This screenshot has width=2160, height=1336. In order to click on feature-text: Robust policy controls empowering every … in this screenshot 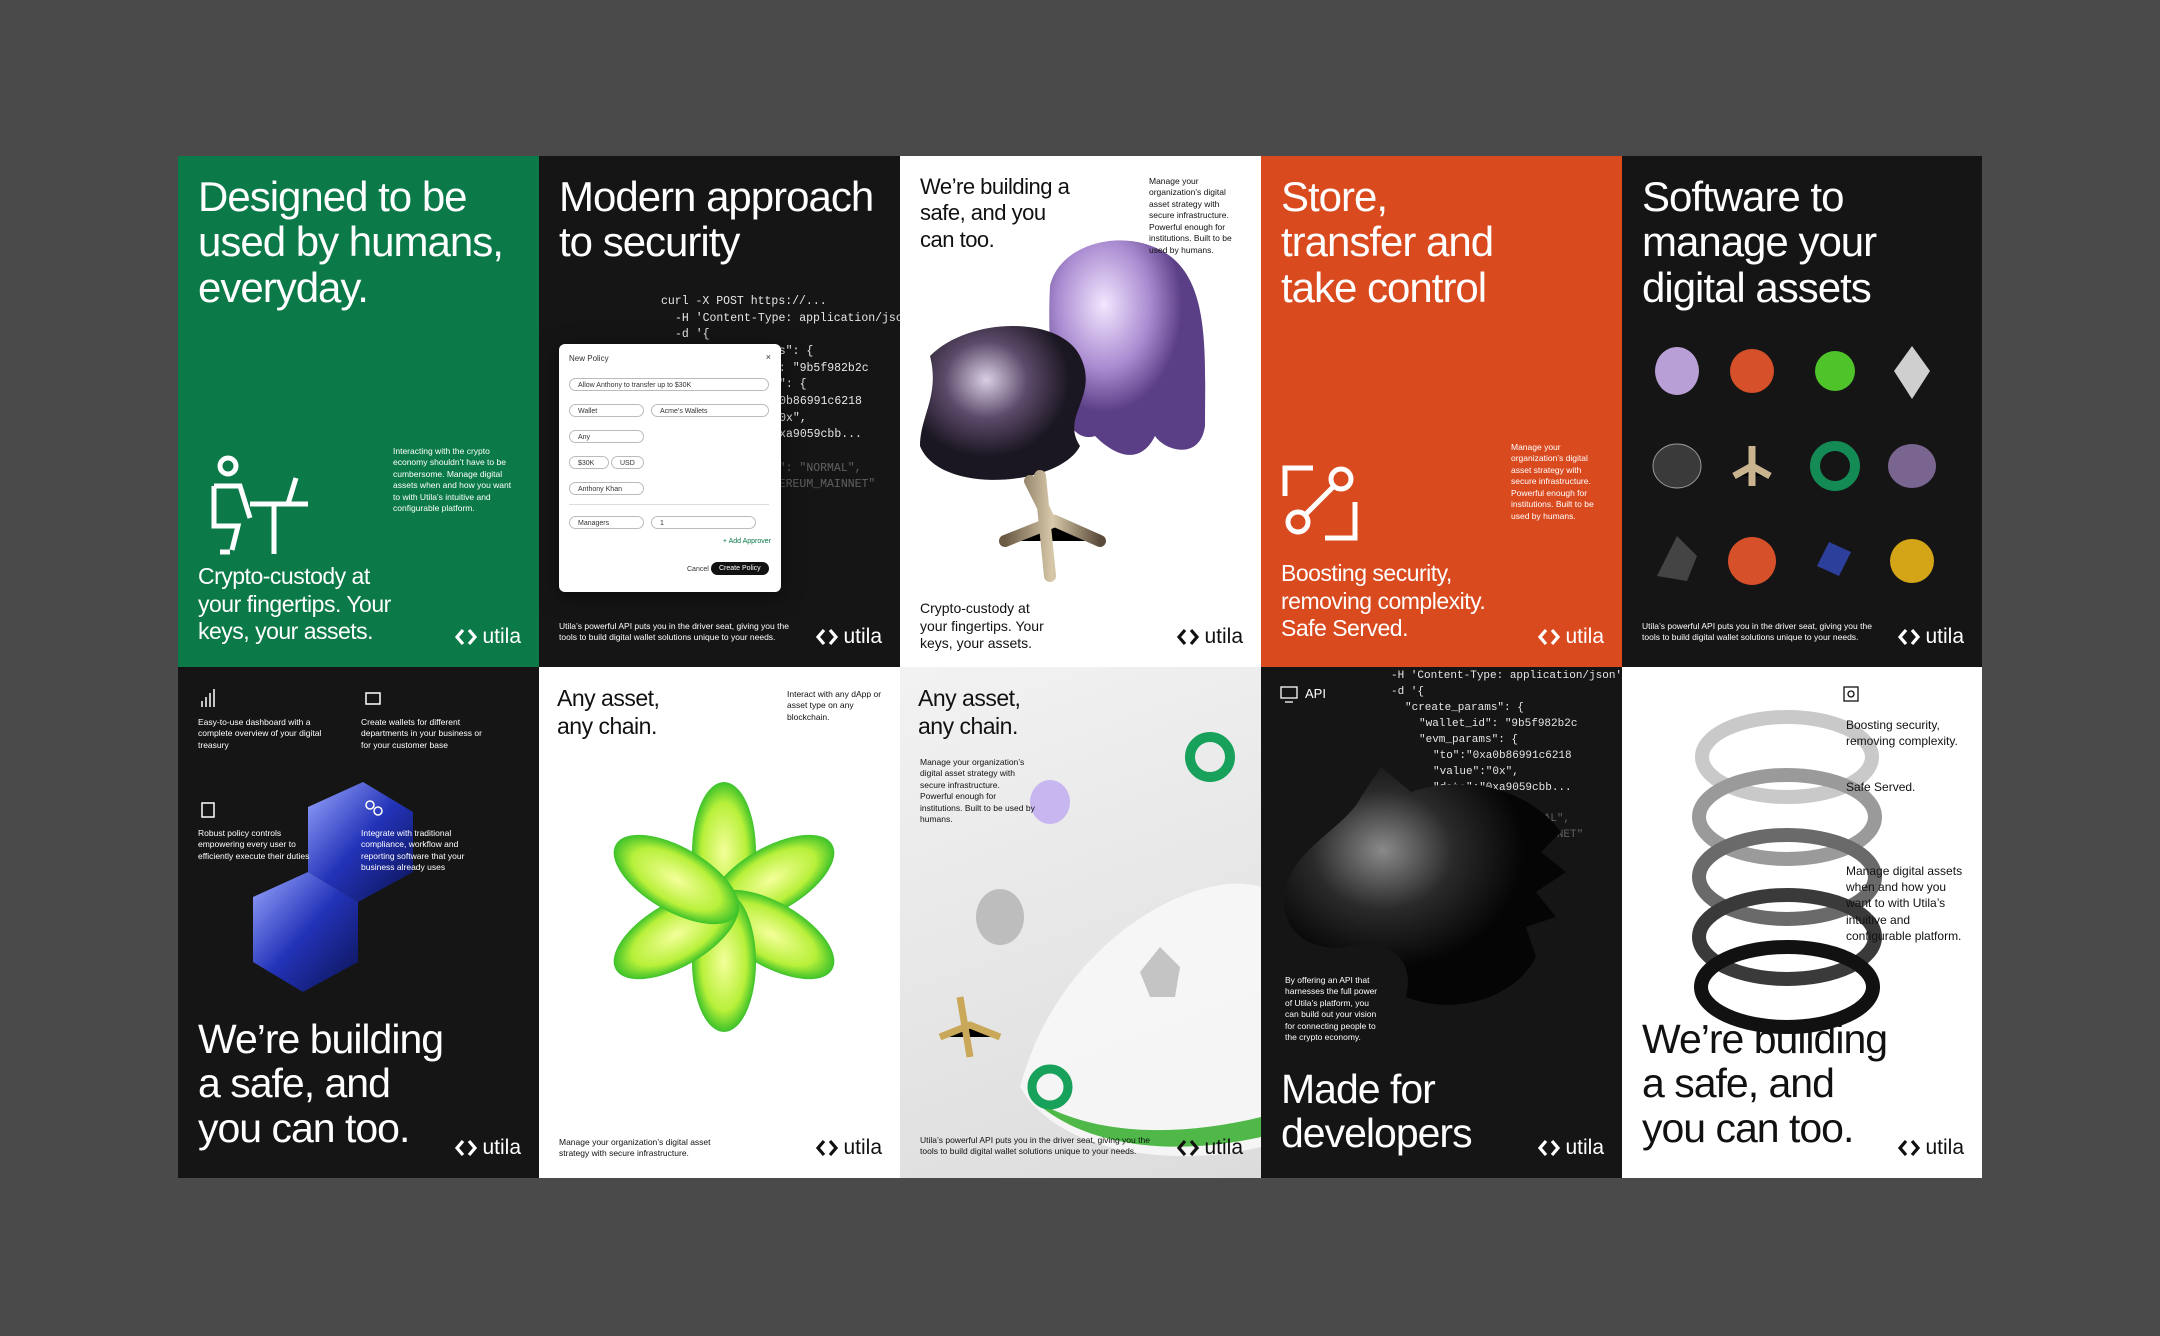, I will do `click(254, 844)`.